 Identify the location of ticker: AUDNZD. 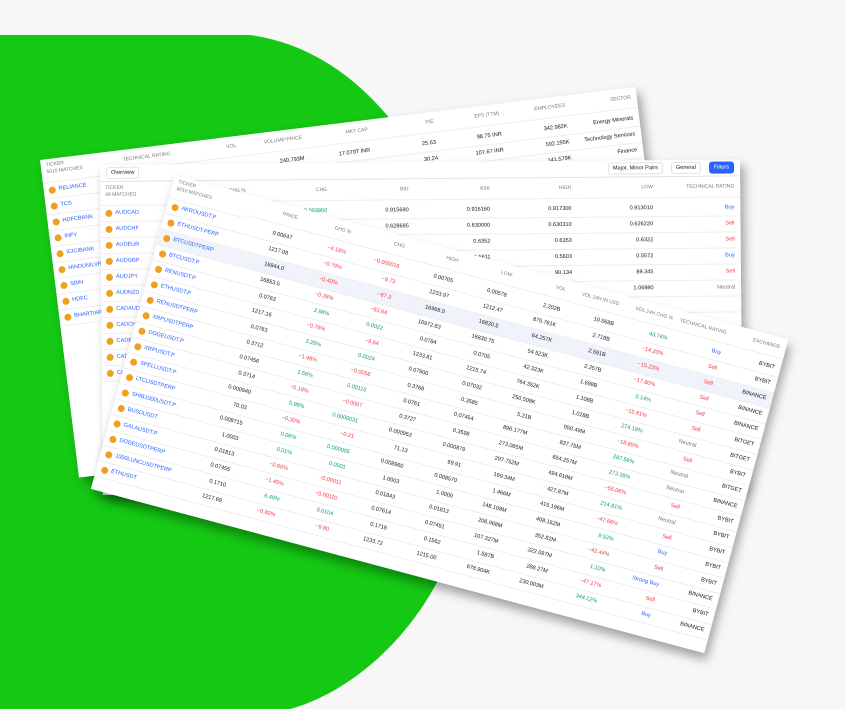
(128, 292).